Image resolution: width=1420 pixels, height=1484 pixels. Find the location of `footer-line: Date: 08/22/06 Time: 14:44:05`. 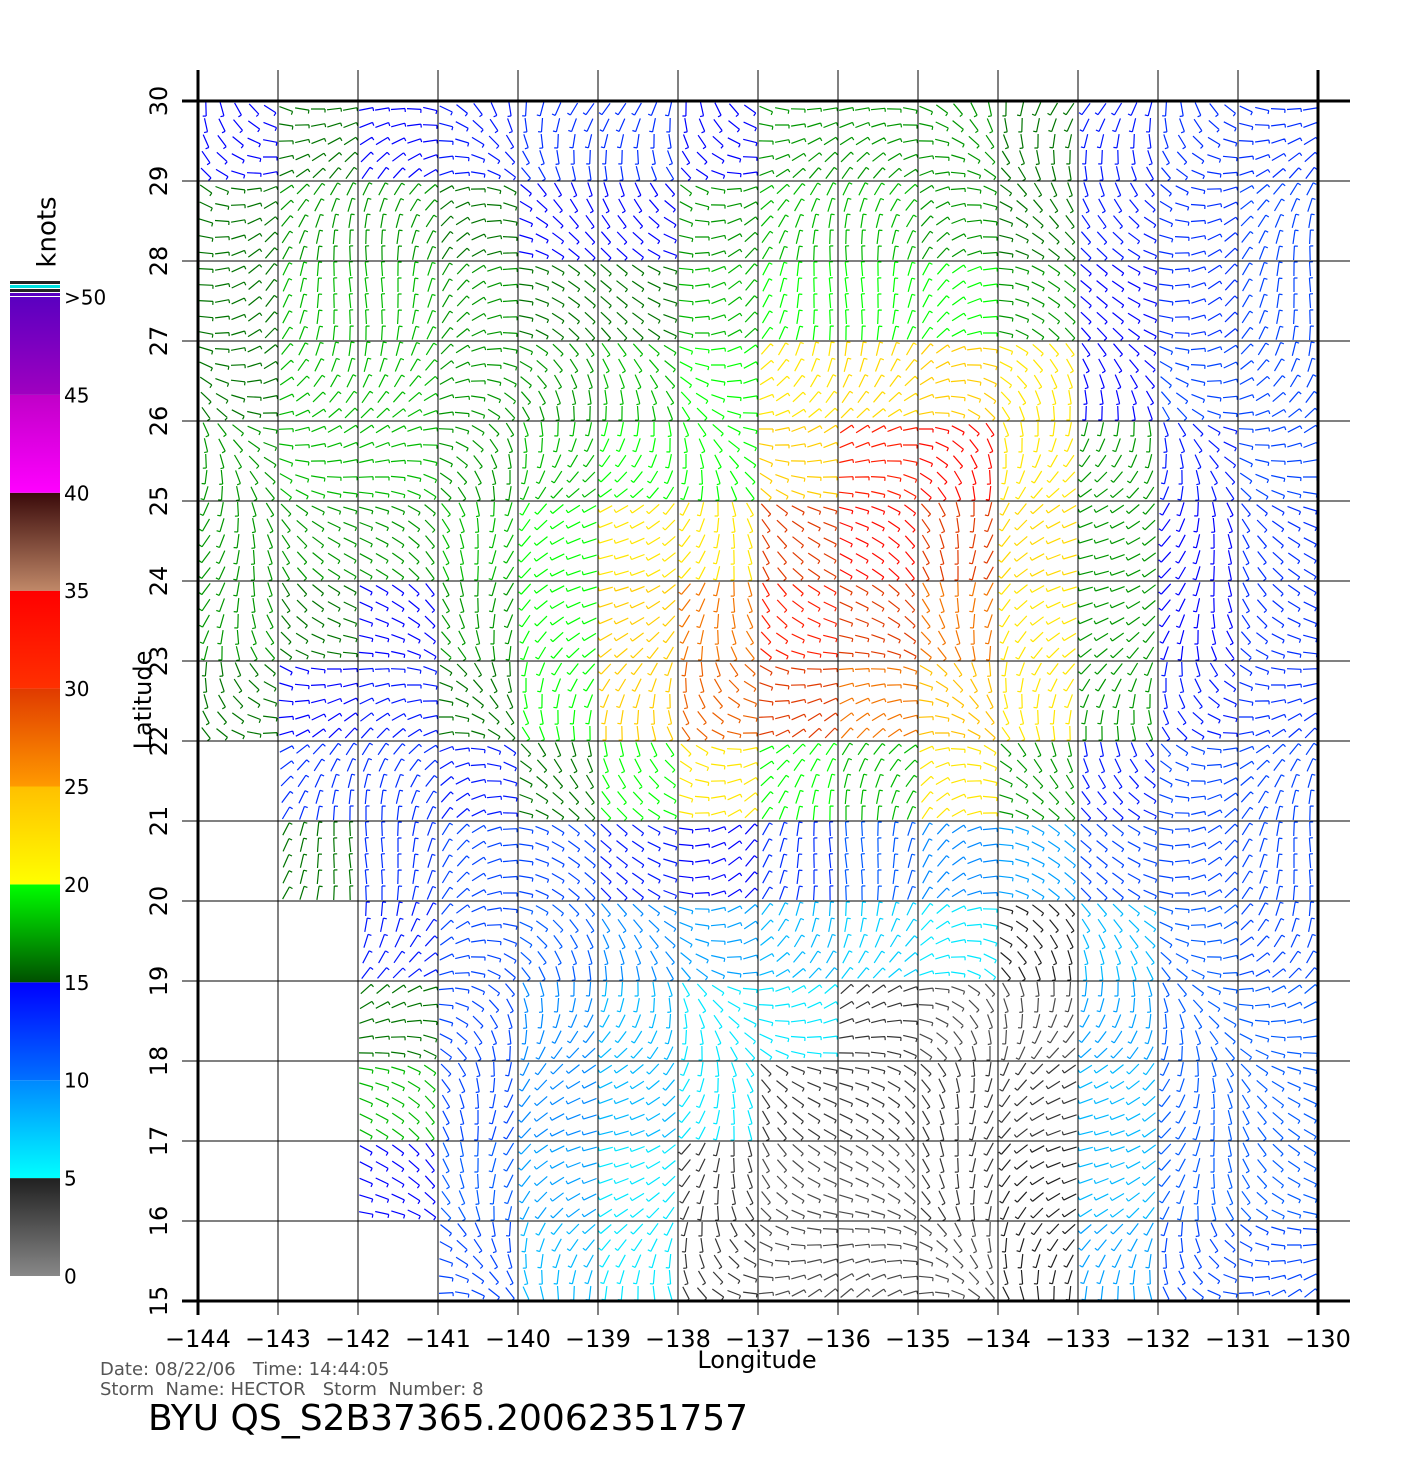

footer-line: Date: 08/22/06 Time: 14:44:05 is located at coordinates (245, 1369).